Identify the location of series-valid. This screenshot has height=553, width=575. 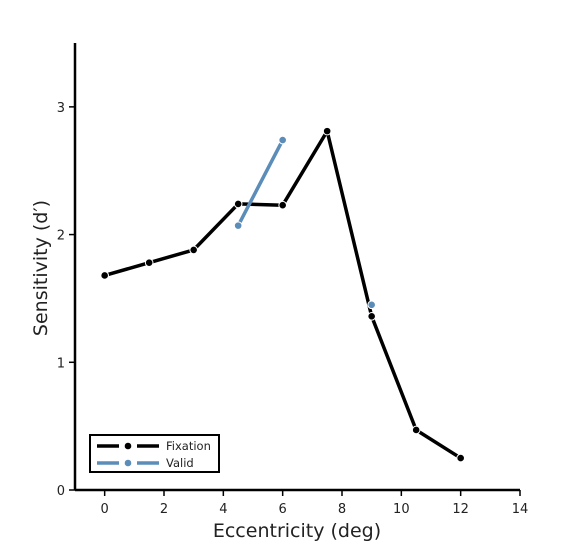
(304, 222).